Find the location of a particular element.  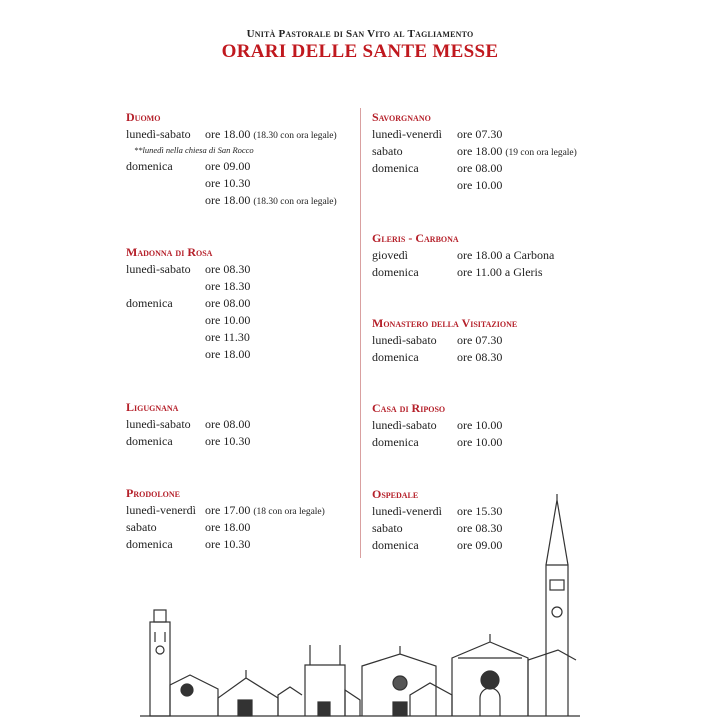

schedule-time: ore 18.00 (19 con ora legale) is located at coordinates (517, 152).